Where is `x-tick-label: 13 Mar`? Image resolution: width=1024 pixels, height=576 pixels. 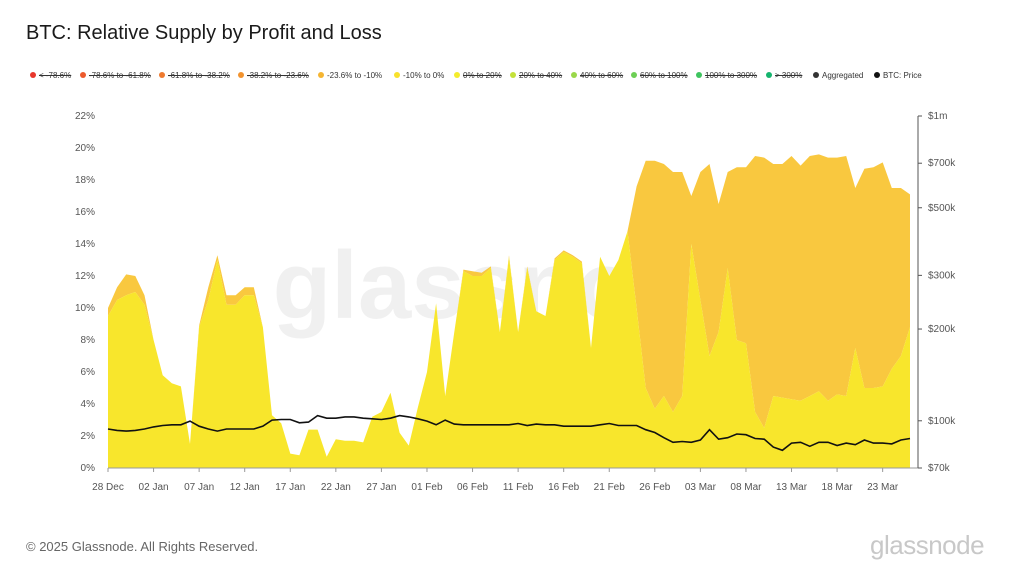
x-tick-label: 13 Mar is located at coordinates (792, 487).